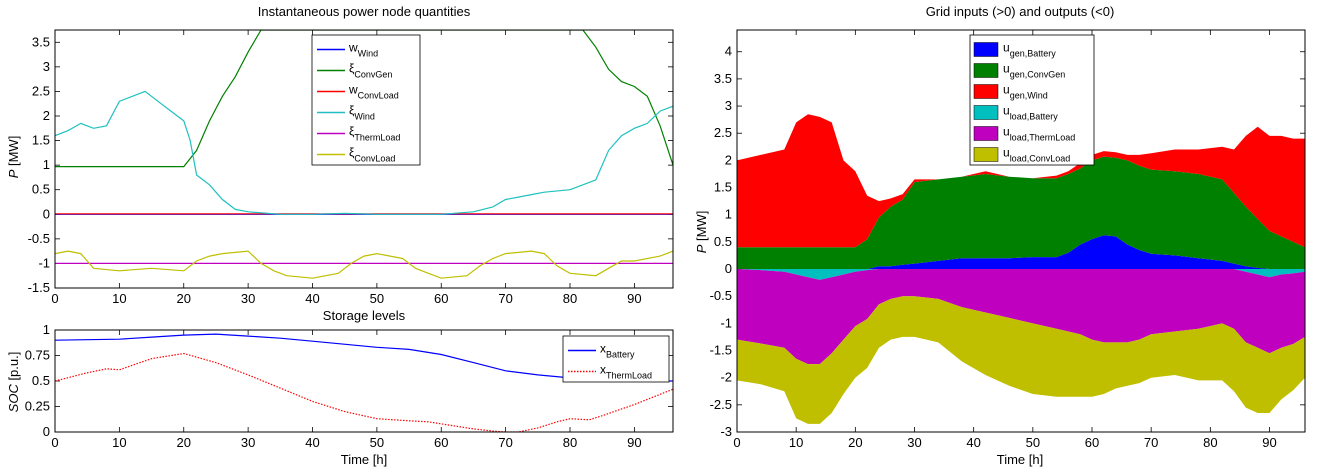  I want to click on chart-2-xlabel: Time [h], so click(364, 459).